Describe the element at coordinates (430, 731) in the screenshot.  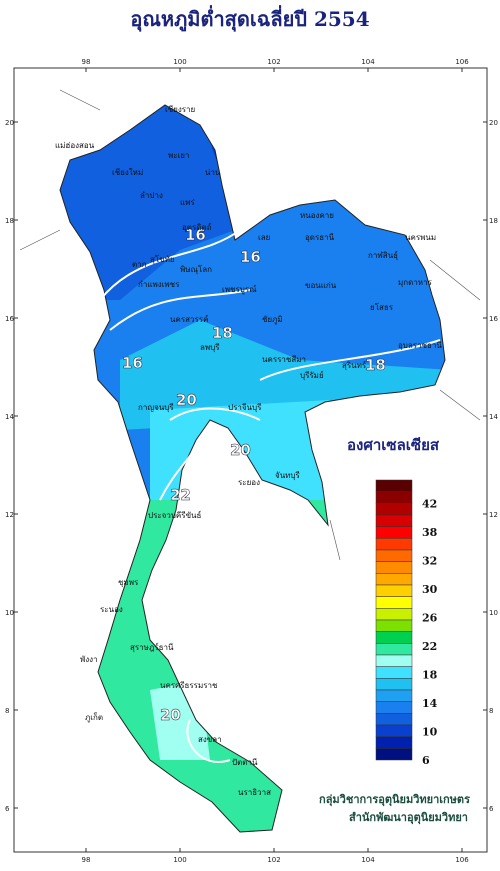
I see `legend-label: 10` at that location.